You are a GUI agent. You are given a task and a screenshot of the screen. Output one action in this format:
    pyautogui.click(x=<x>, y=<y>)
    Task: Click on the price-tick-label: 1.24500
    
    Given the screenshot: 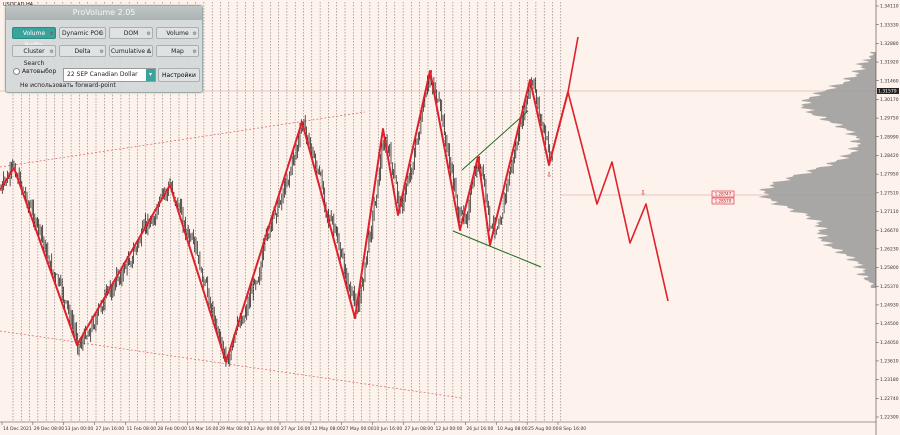 What is the action you would take?
    pyautogui.click(x=889, y=324)
    